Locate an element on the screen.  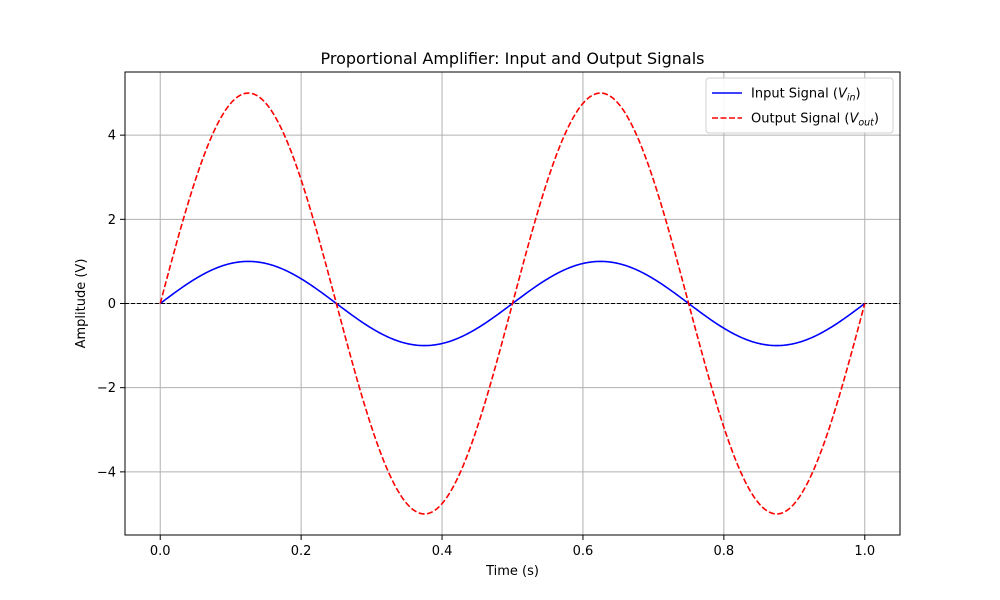
x-tick-label: 0.2 is located at coordinates (301, 551).